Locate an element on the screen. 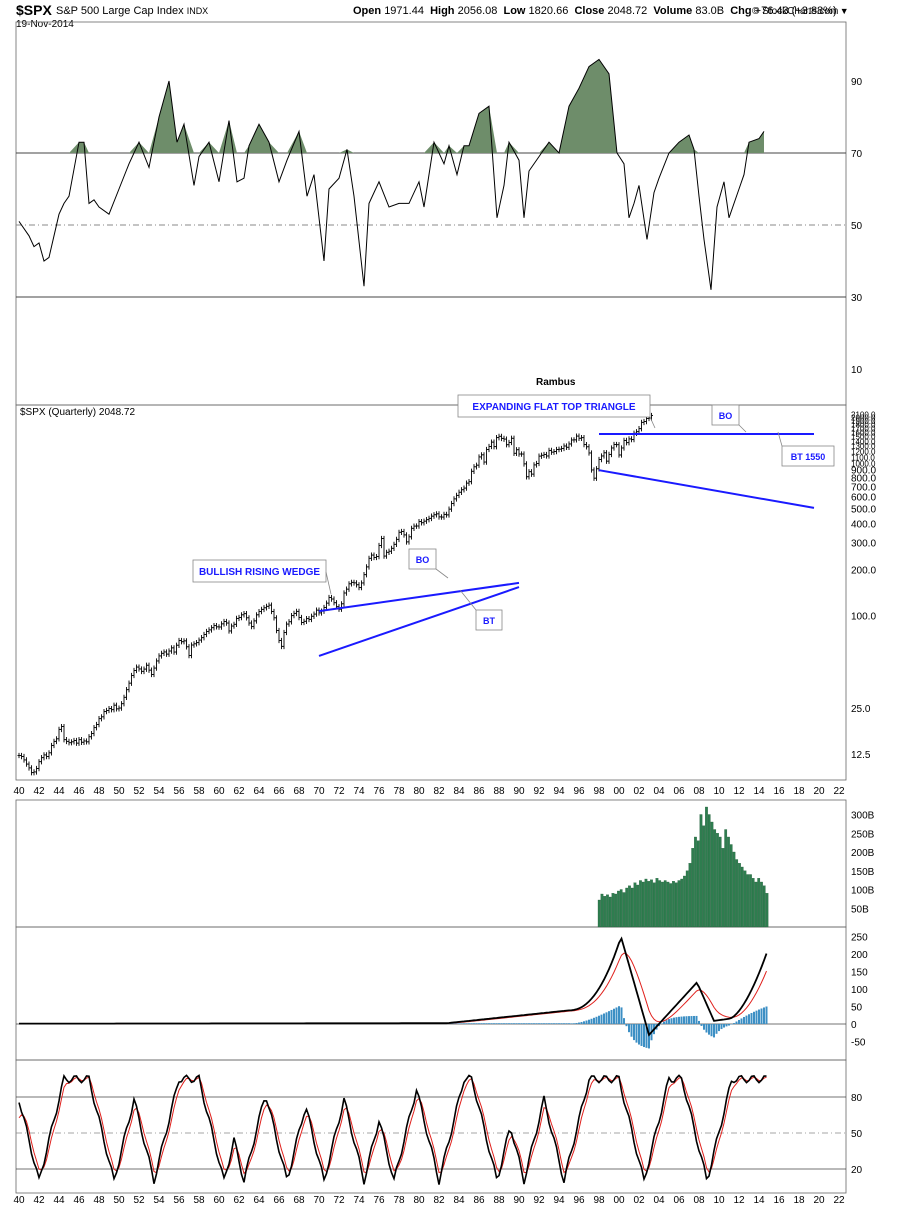  price-tick-label: 1500.0 is located at coordinates (863, 437).